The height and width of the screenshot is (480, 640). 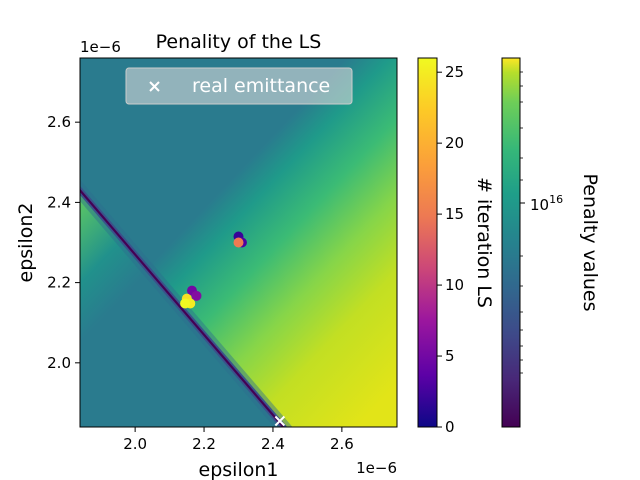 What do you see at coordinates (454, 285) in the screenshot?
I see `colorbar-iterations-tick-label: 10` at bounding box center [454, 285].